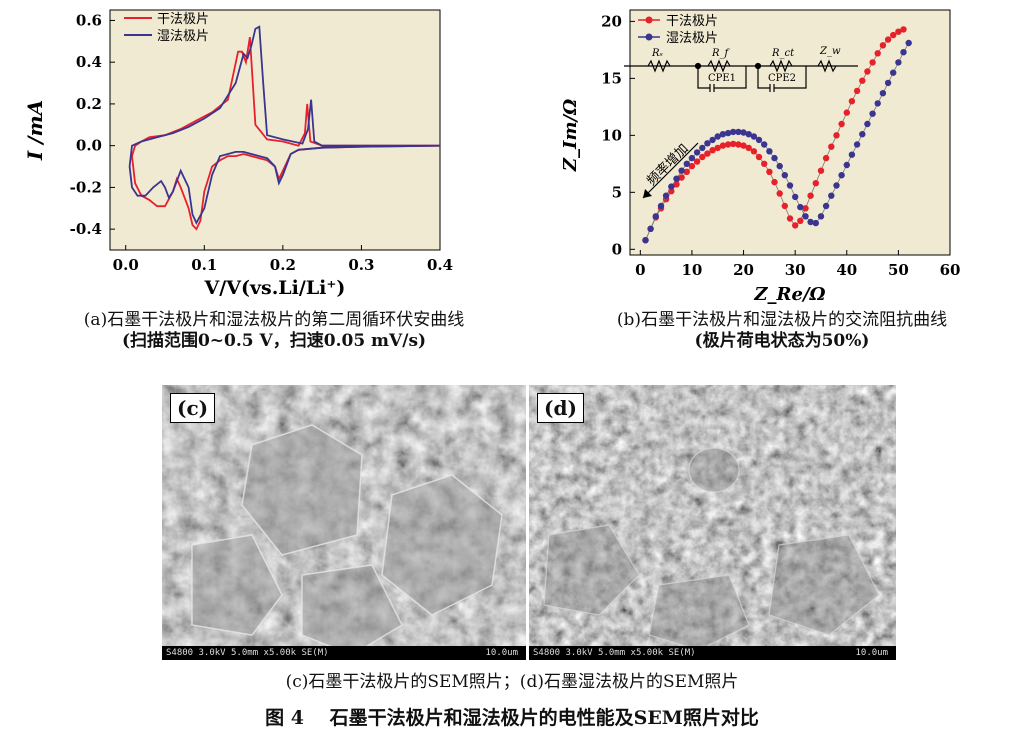 The height and width of the screenshot is (747, 1024). Describe the element at coordinates (440, 265) in the screenshot. I see `cv-x-tick-label: 0.4` at that location.